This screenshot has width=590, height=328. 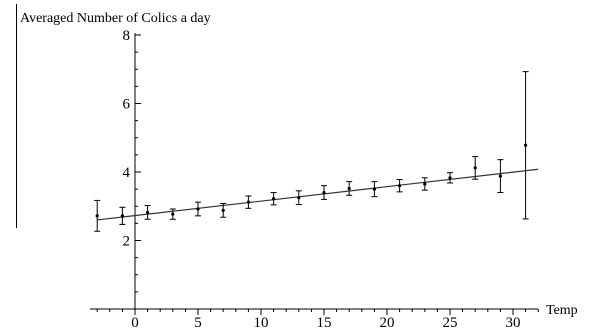 I want to click on y-tick-label: 6, so click(x=127, y=105).